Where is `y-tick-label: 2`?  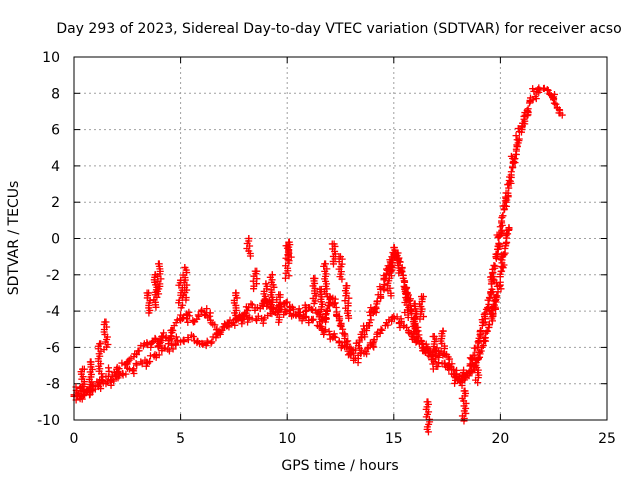 y-tick-label: 2 is located at coordinates (55, 203).